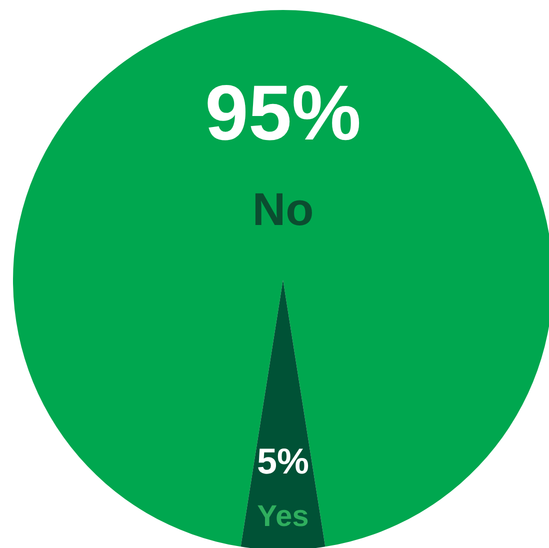 Image resolution: width=549 pixels, height=548 pixels. Describe the element at coordinates (283, 516) in the screenshot. I see `slice-label: Yes` at that location.